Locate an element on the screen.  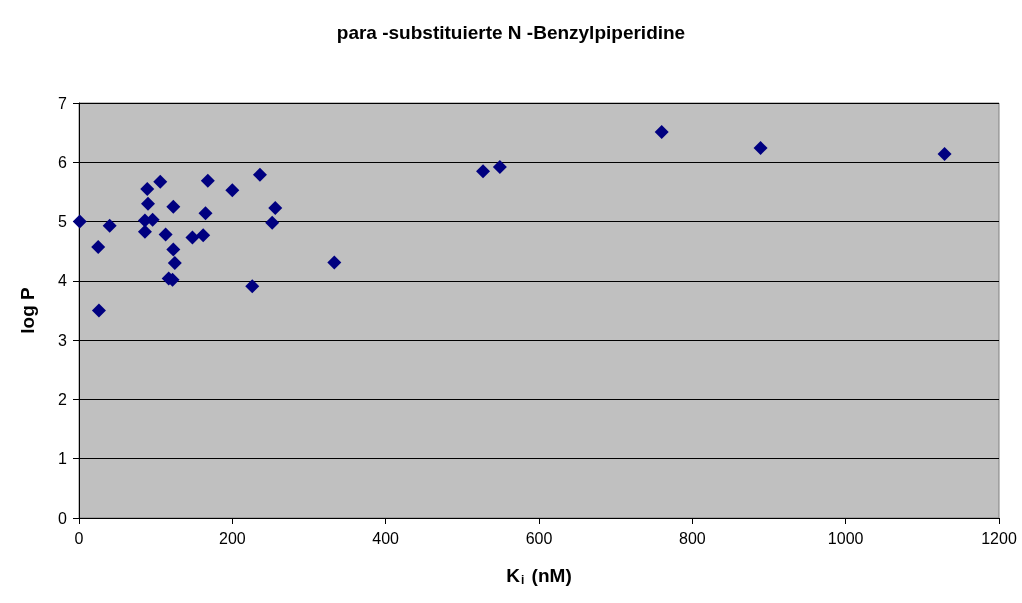
y-tick-label: 2 is located at coordinates (63, 399).